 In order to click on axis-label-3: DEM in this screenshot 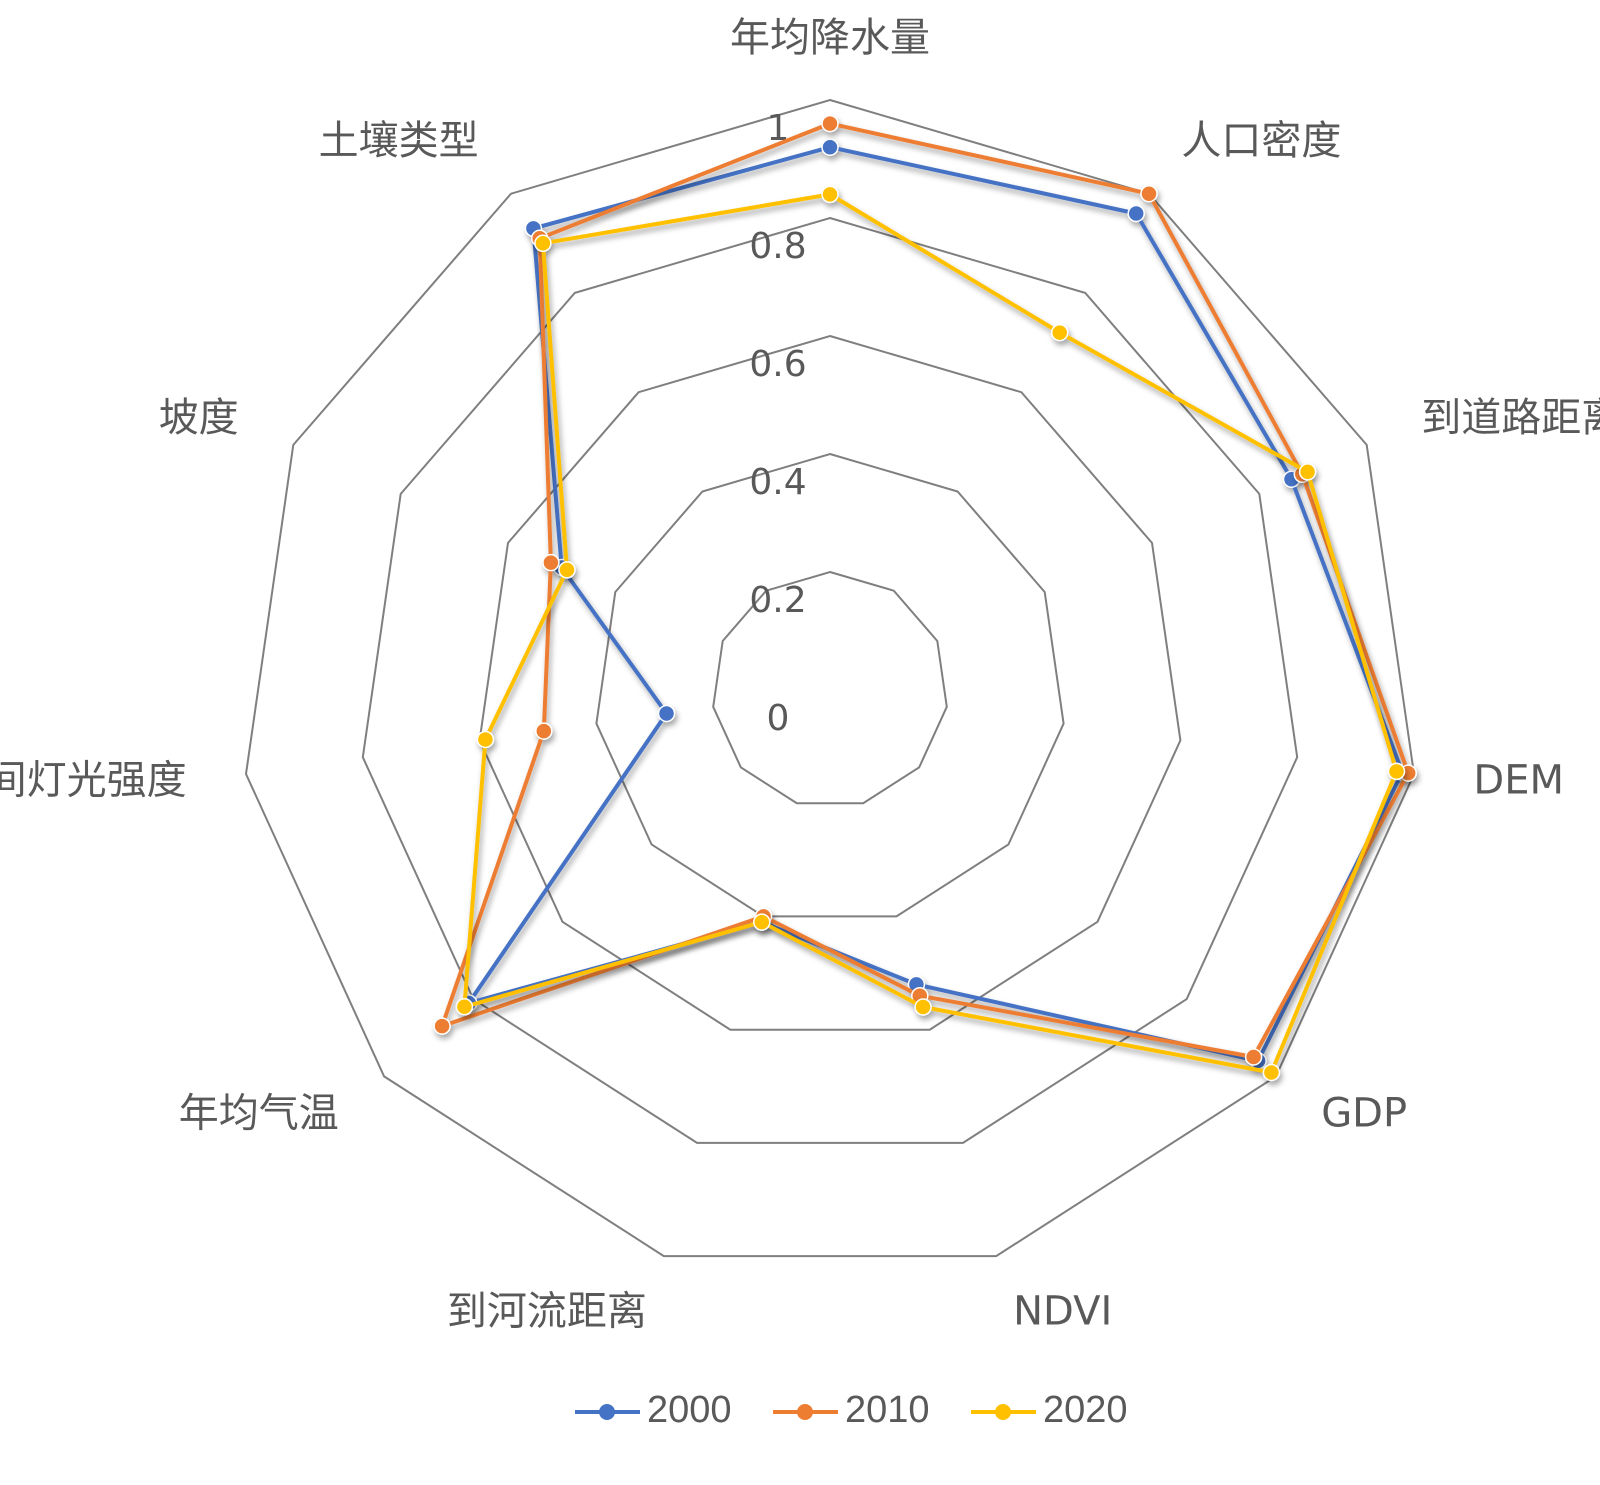, I will do `click(1518, 781)`.